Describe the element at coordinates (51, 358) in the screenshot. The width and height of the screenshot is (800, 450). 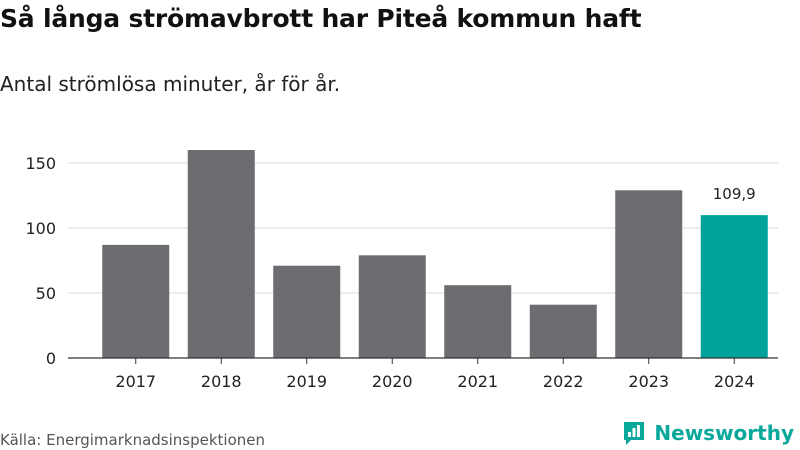
I see `y-tick-label: 0` at that location.